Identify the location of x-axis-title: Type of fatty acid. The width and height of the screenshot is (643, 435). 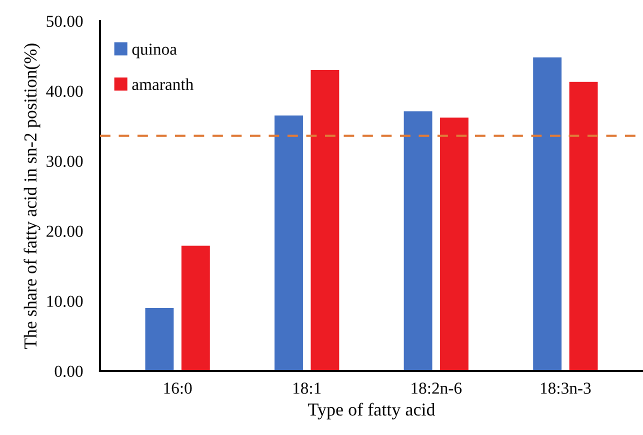
(372, 411).